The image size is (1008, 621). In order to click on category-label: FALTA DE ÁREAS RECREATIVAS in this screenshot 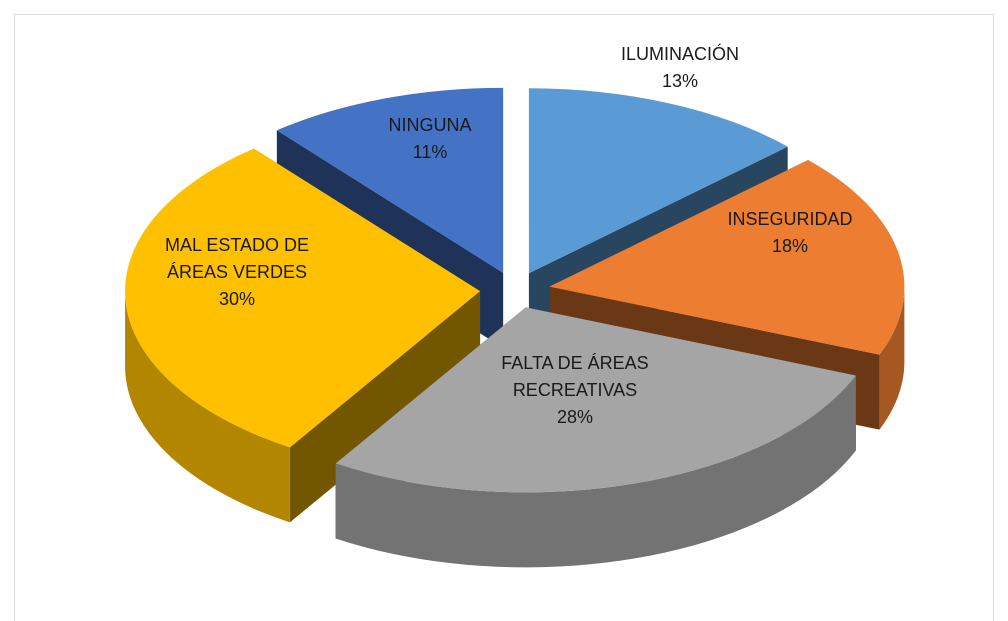, I will do `click(575, 376)`.